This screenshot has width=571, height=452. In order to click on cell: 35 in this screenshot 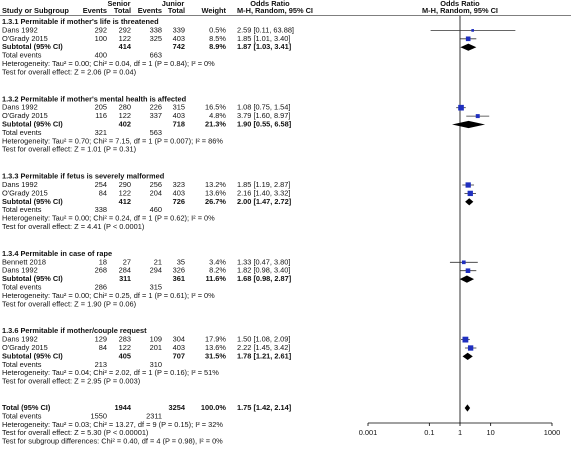, I will do `click(181, 261)`.